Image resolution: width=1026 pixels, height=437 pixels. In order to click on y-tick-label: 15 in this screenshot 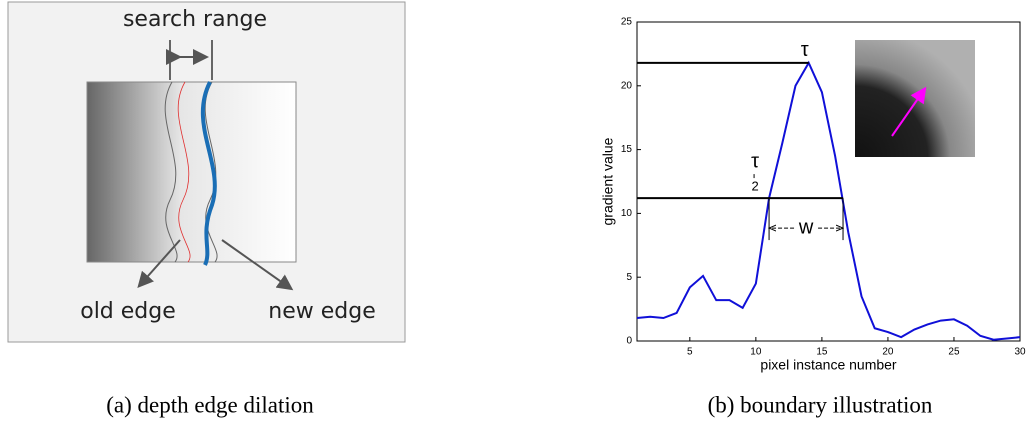, I will do `click(627, 149)`.